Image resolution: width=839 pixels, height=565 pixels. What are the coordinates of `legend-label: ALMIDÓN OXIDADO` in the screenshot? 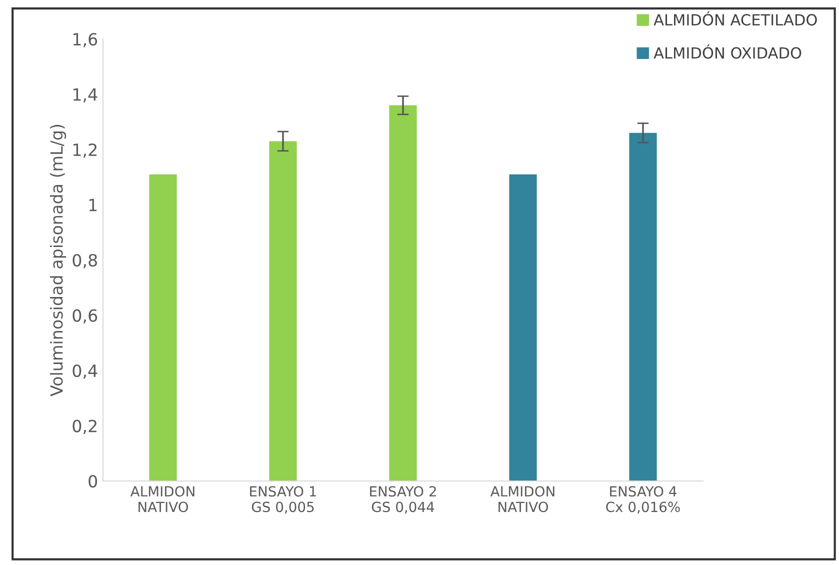 It's located at (728, 51).